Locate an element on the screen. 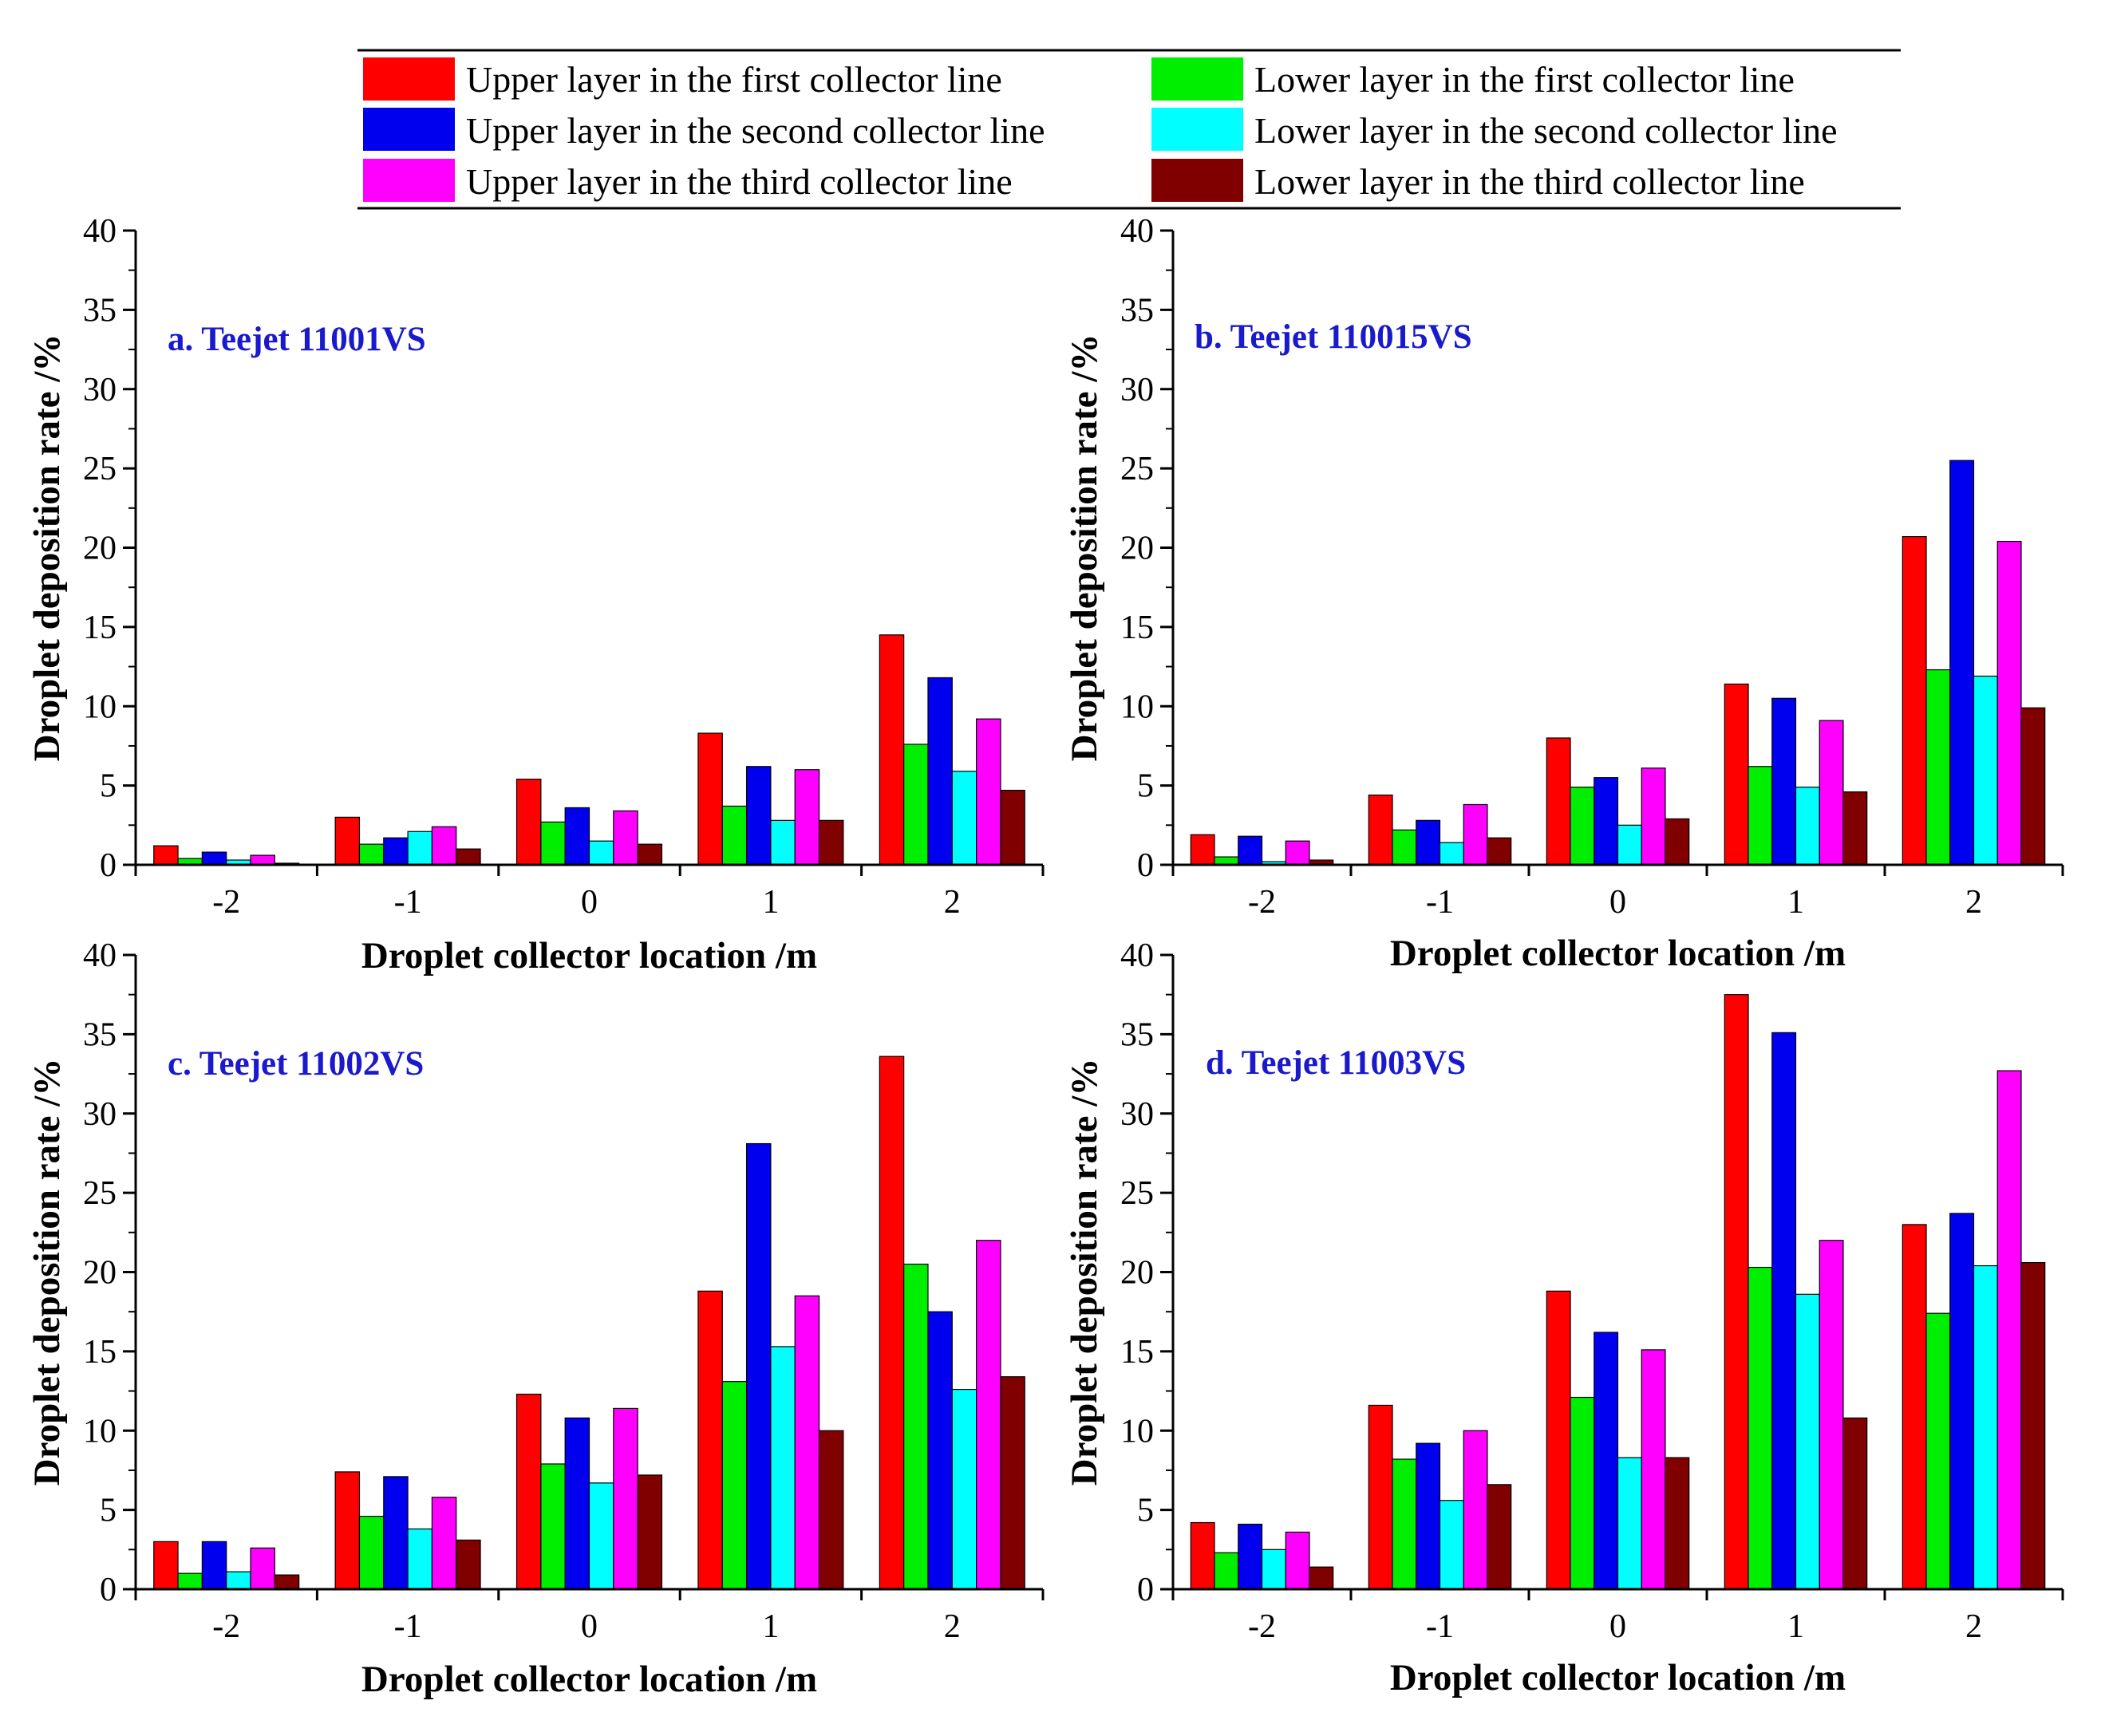 The image size is (2105, 1736). legend-label-lower-first: Lower layer in the first collector line is located at coordinates (1524, 79).